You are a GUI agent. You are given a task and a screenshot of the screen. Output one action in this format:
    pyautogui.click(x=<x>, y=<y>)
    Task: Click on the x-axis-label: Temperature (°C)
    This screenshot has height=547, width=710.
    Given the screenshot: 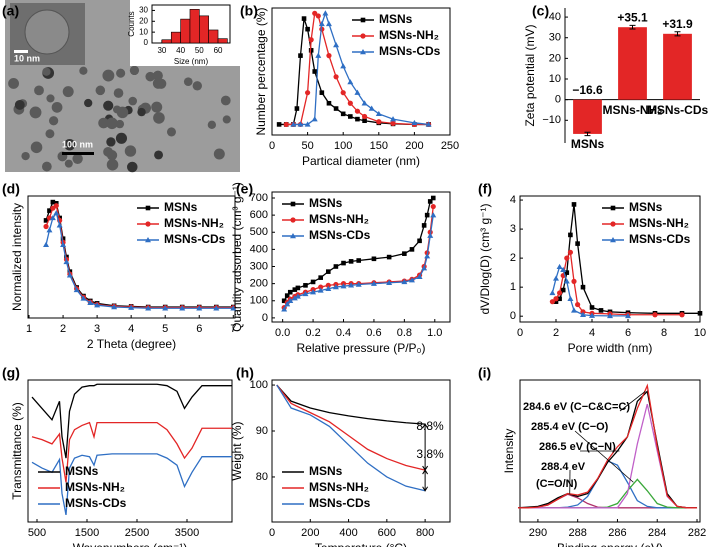 What is the action you would take?
    pyautogui.click(x=361, y=544)
    